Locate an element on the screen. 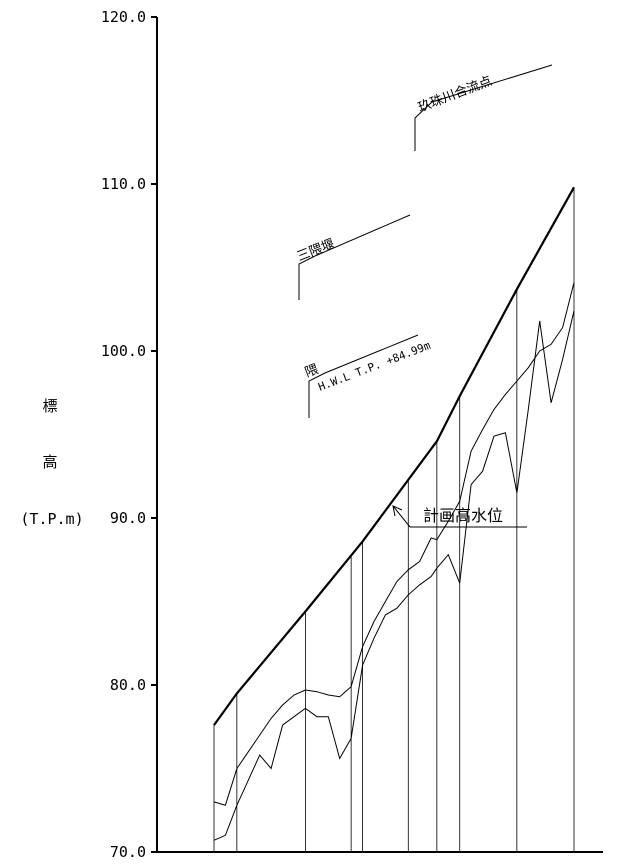  y-label-part: (T.P.m) is located at coordinates (51, 519).